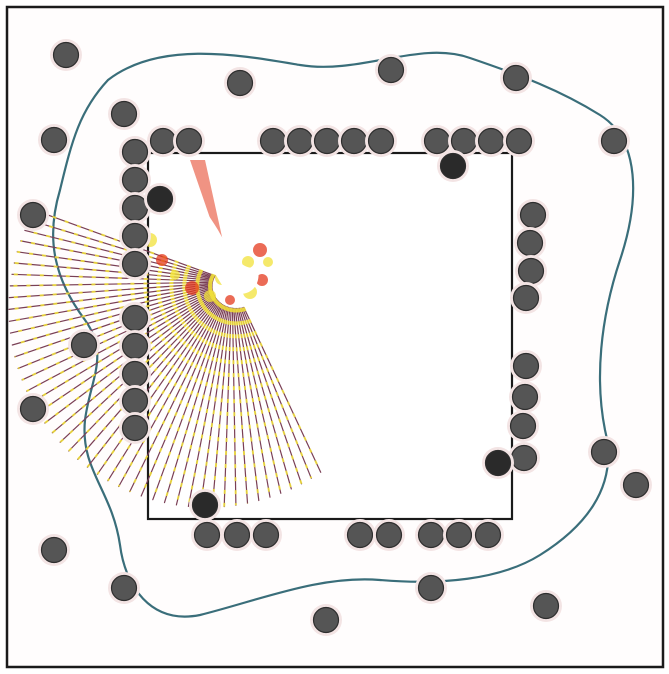 The image size is (669, 674). I want to click on source-void, so click(208, 227).